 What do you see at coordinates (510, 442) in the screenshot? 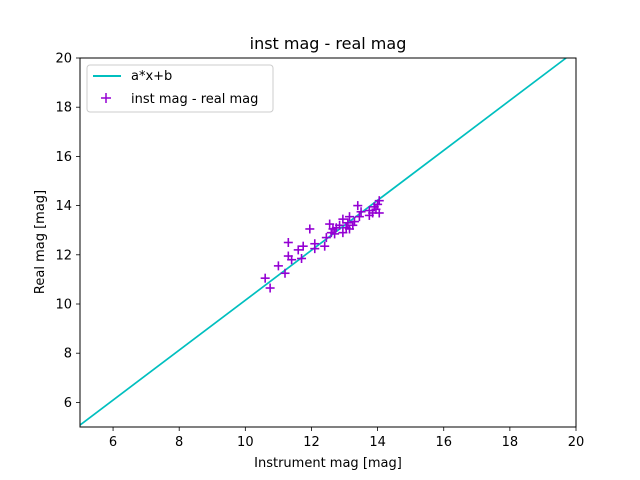
I see `x-tick-label: 18` at bounding box center [510, 442].